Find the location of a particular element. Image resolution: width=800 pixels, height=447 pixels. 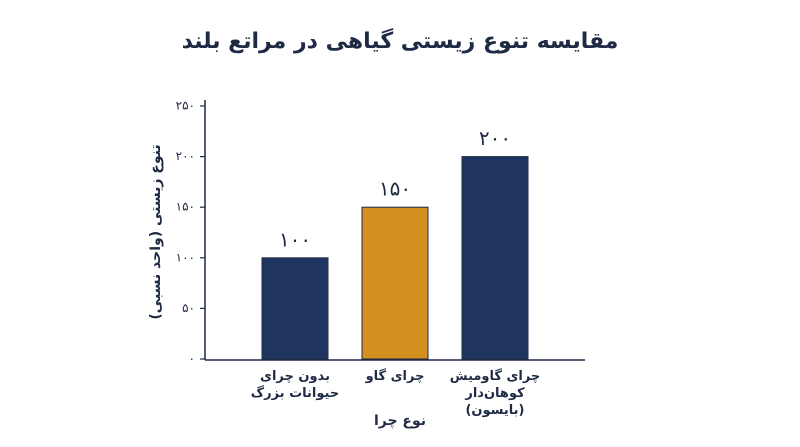

value-label: ۲۰۰ is located at coordinates (495, 138).